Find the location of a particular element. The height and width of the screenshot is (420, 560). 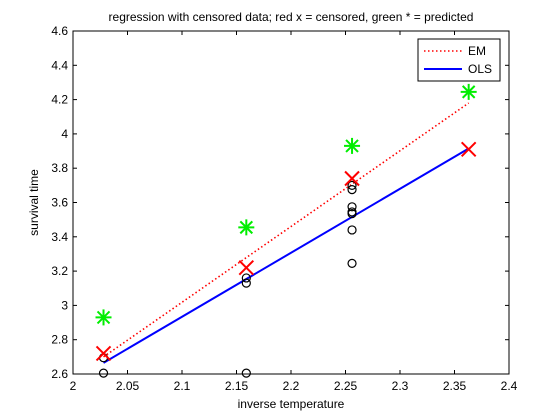

x-tick-label: 2.1 is located at coordinates (182, 386).